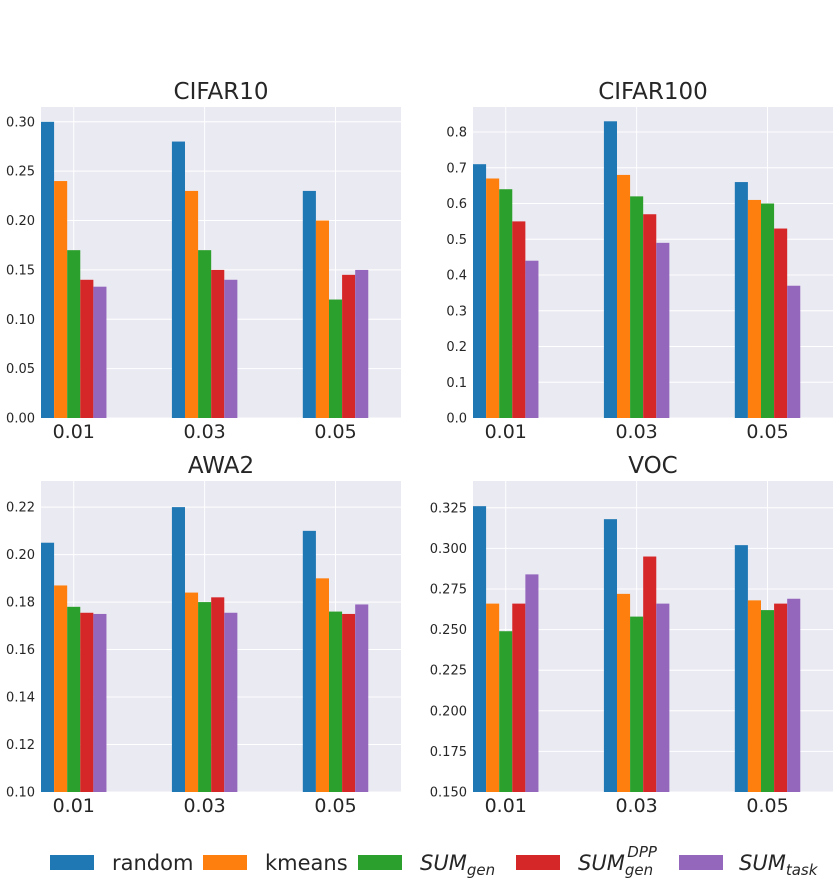  What do you see at coordinates (275, 863) in the screenshot?
I see `legend-item: kmeans` at bounding box center [275, 863].